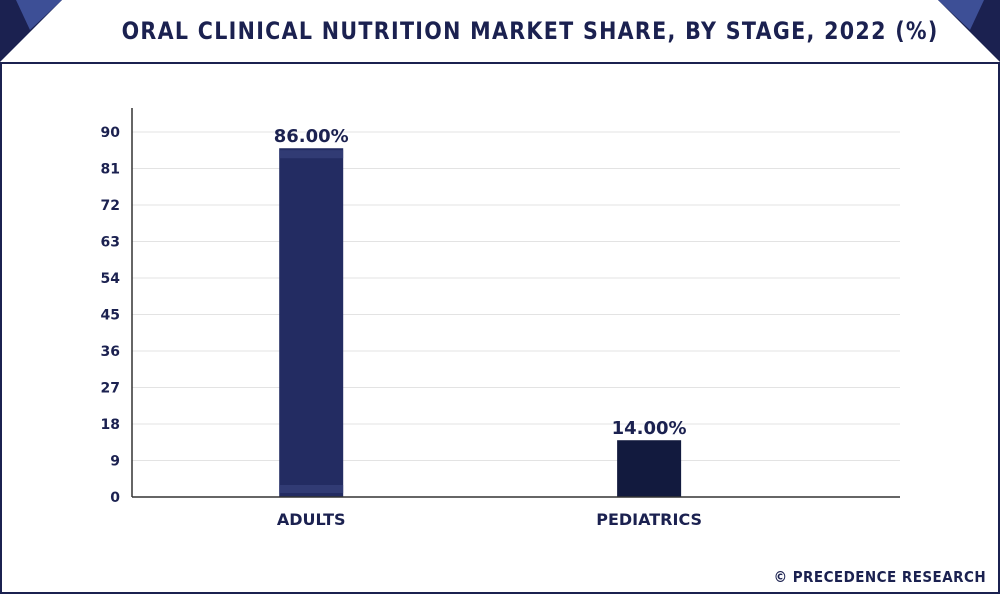 The height and width of the screenshot is (594, 1000). Describe the element at coordinates (110, 425) in the screenshot. I see `y-tick-label: 18` at that location.